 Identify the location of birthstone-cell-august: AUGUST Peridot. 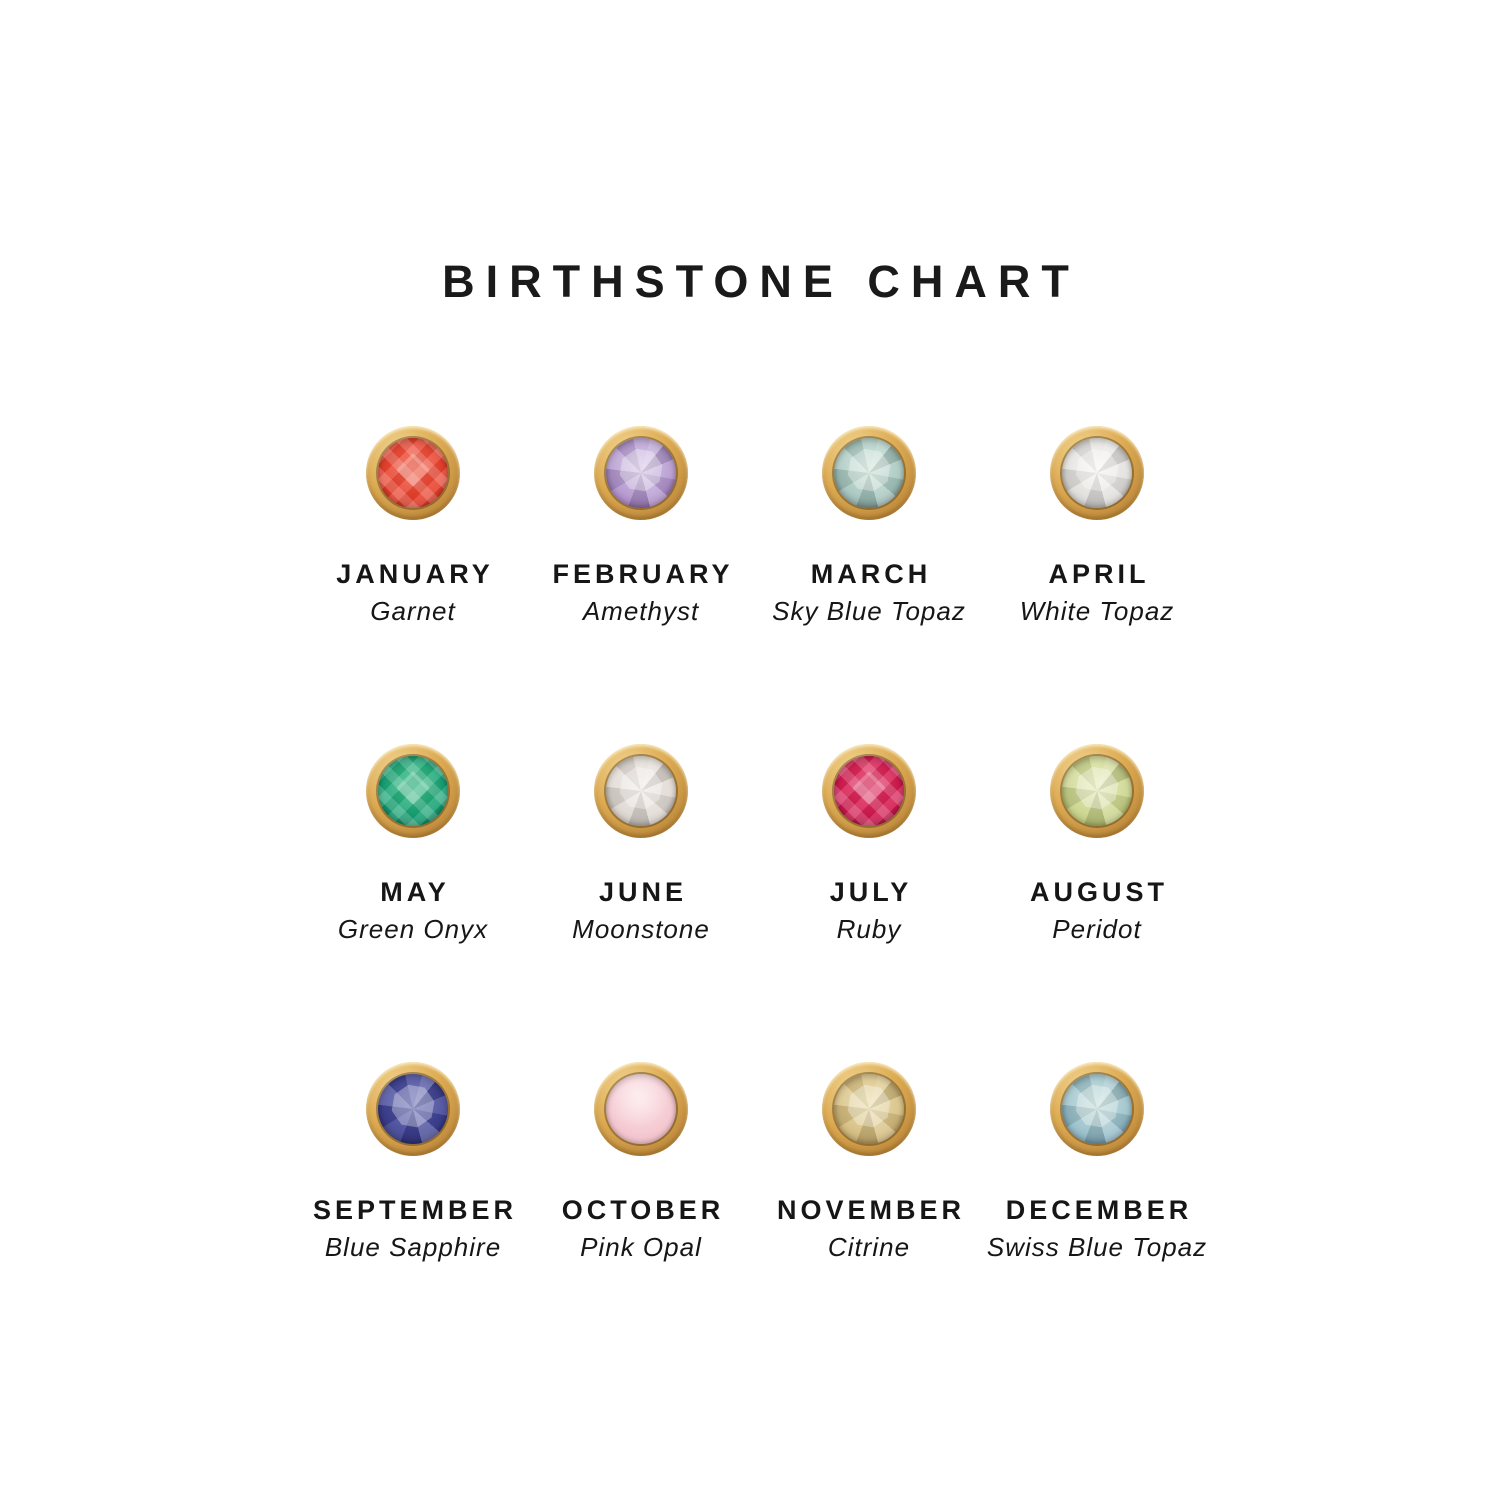
(1097, 903).